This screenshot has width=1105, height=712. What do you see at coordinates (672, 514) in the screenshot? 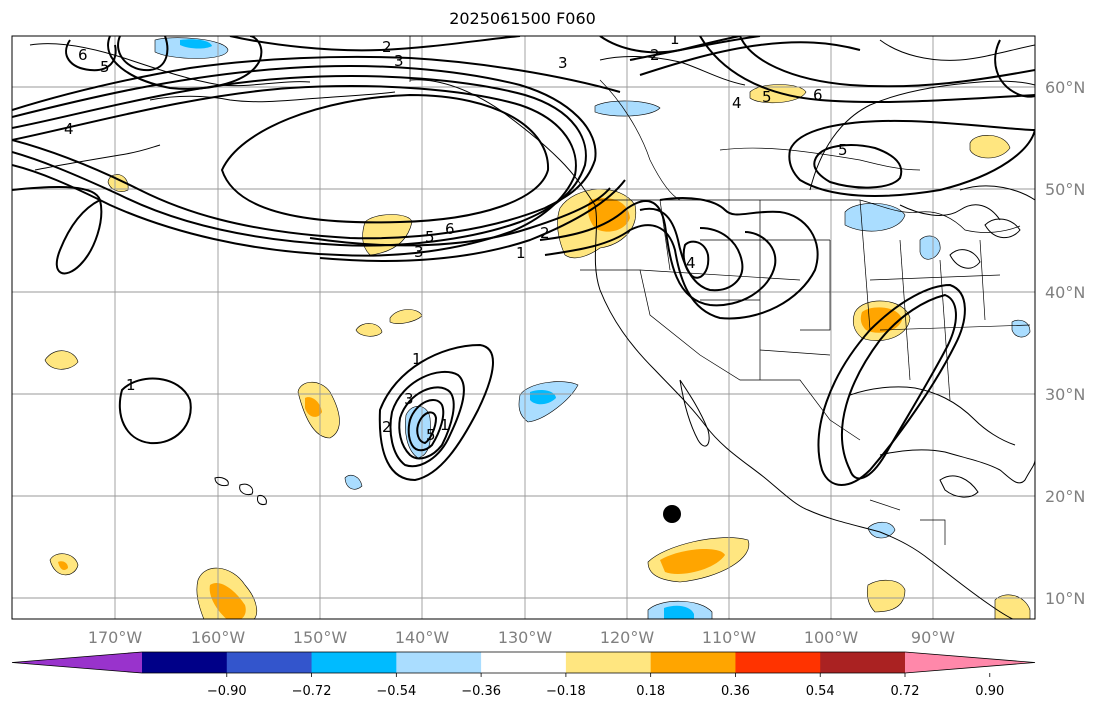
I see `station-marker` at bounding box center [672, 514].